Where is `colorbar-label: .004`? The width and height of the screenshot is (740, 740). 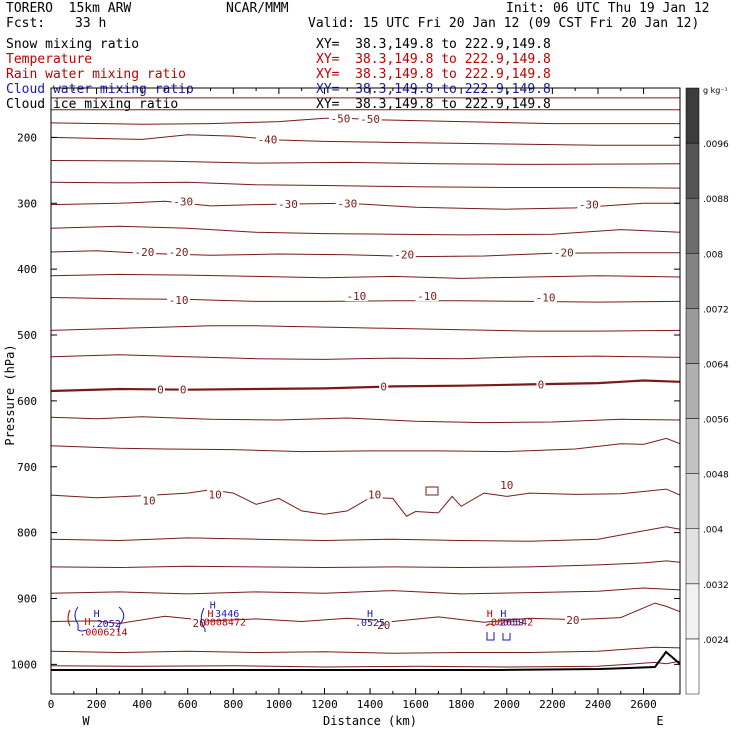
colorbar-label: .004 is located at coordinates (713, 531).